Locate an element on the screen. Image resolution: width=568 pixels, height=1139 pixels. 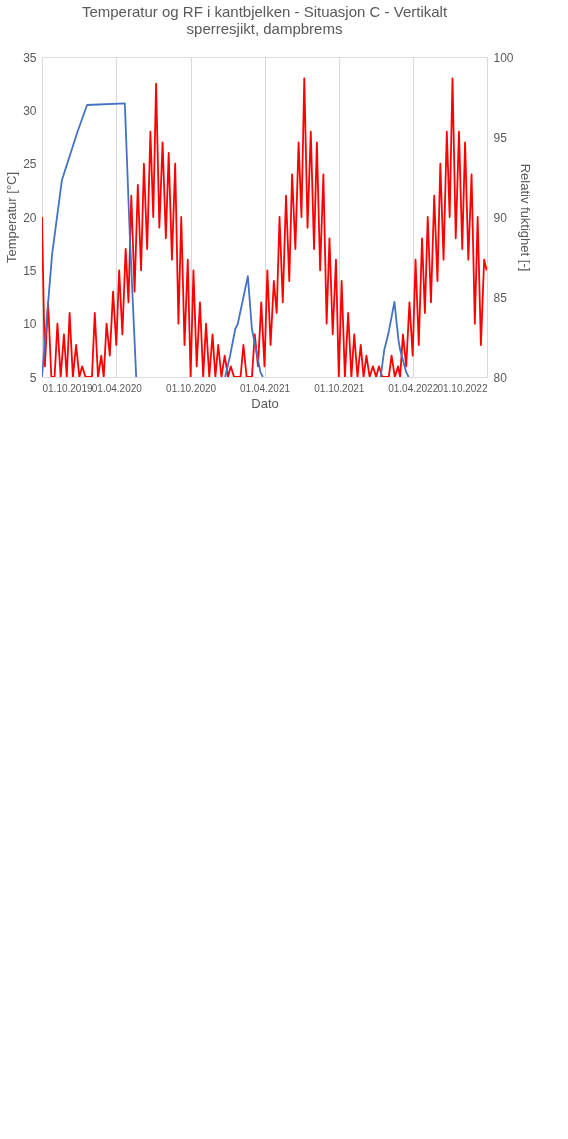
x-tick-label: 01.10.2021 is located at coordinates (339, 388).